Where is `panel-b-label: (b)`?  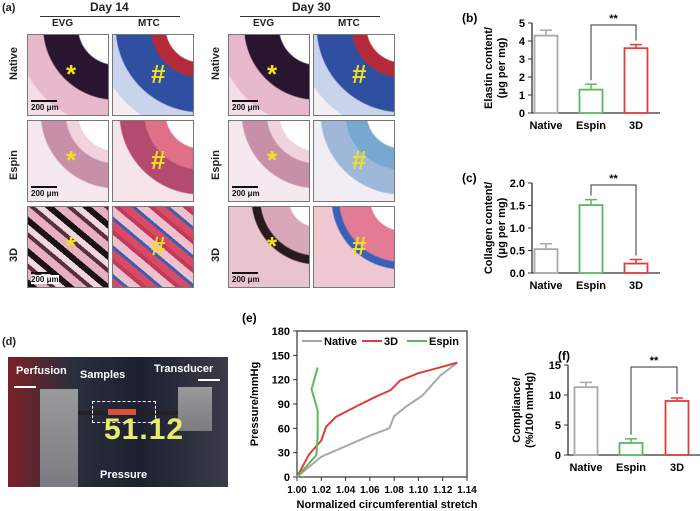 panel-b-label: (b) is located at coordinates (469, 18).